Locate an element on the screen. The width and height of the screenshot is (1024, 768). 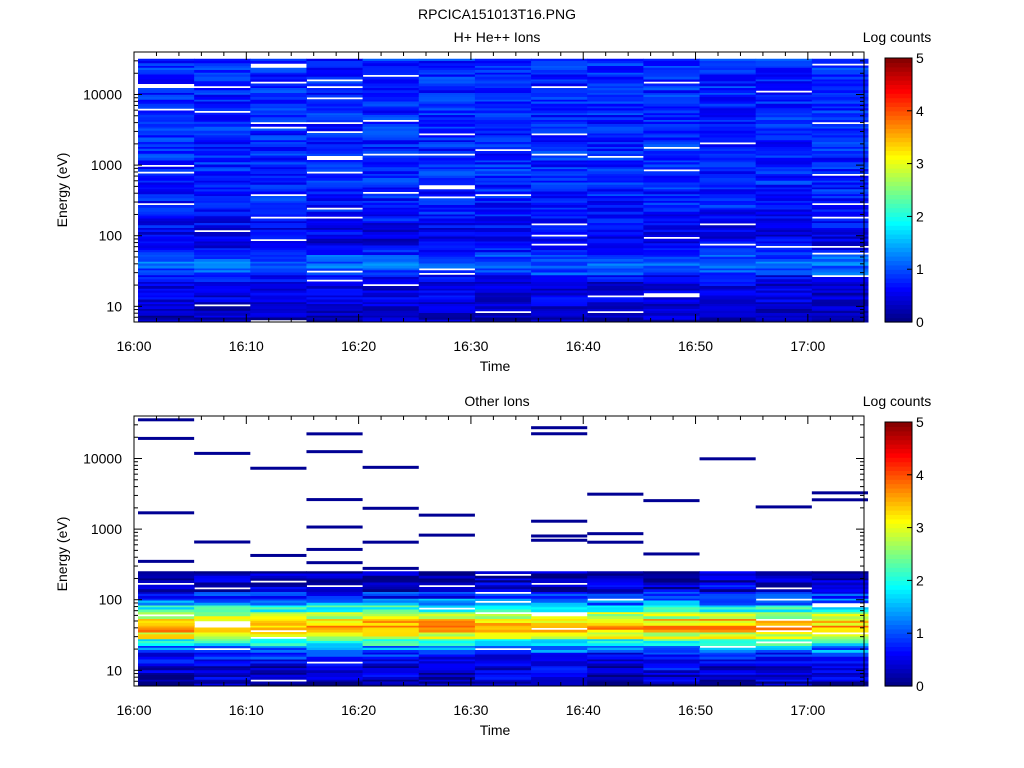
y-tick-label: 100 is located at coordinates (111, 236).